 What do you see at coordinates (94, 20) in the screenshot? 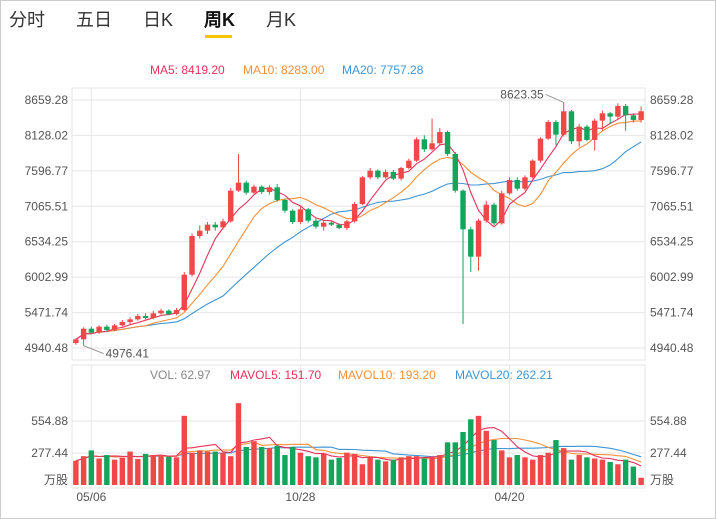
I see `tab-five-day: 五日` at bounding box center [94, 20].